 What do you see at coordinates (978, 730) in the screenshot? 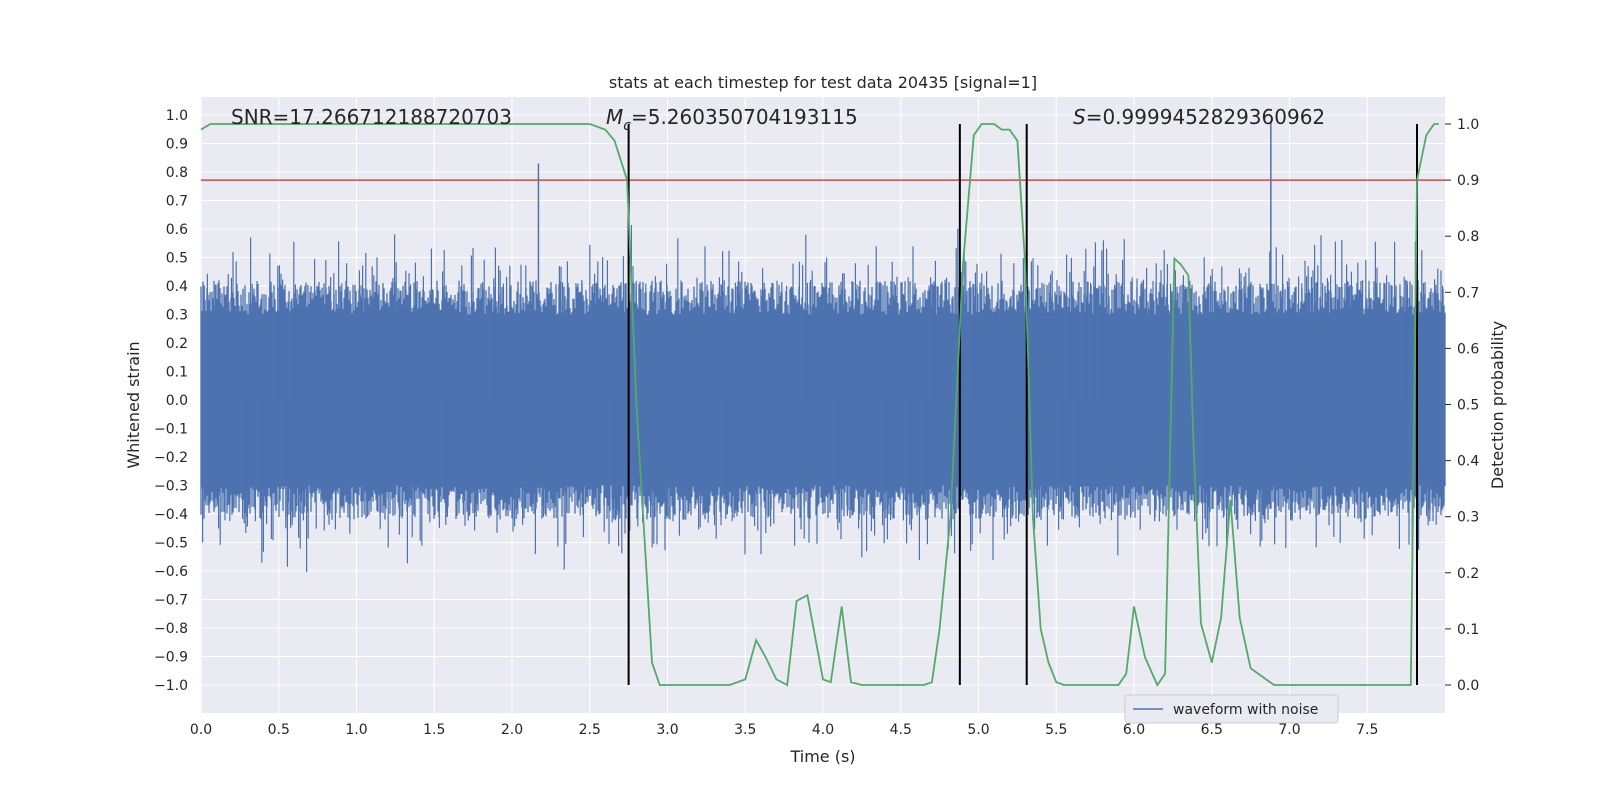
I see `x-tick-label: 5.0` at bounding box center [978, 730].